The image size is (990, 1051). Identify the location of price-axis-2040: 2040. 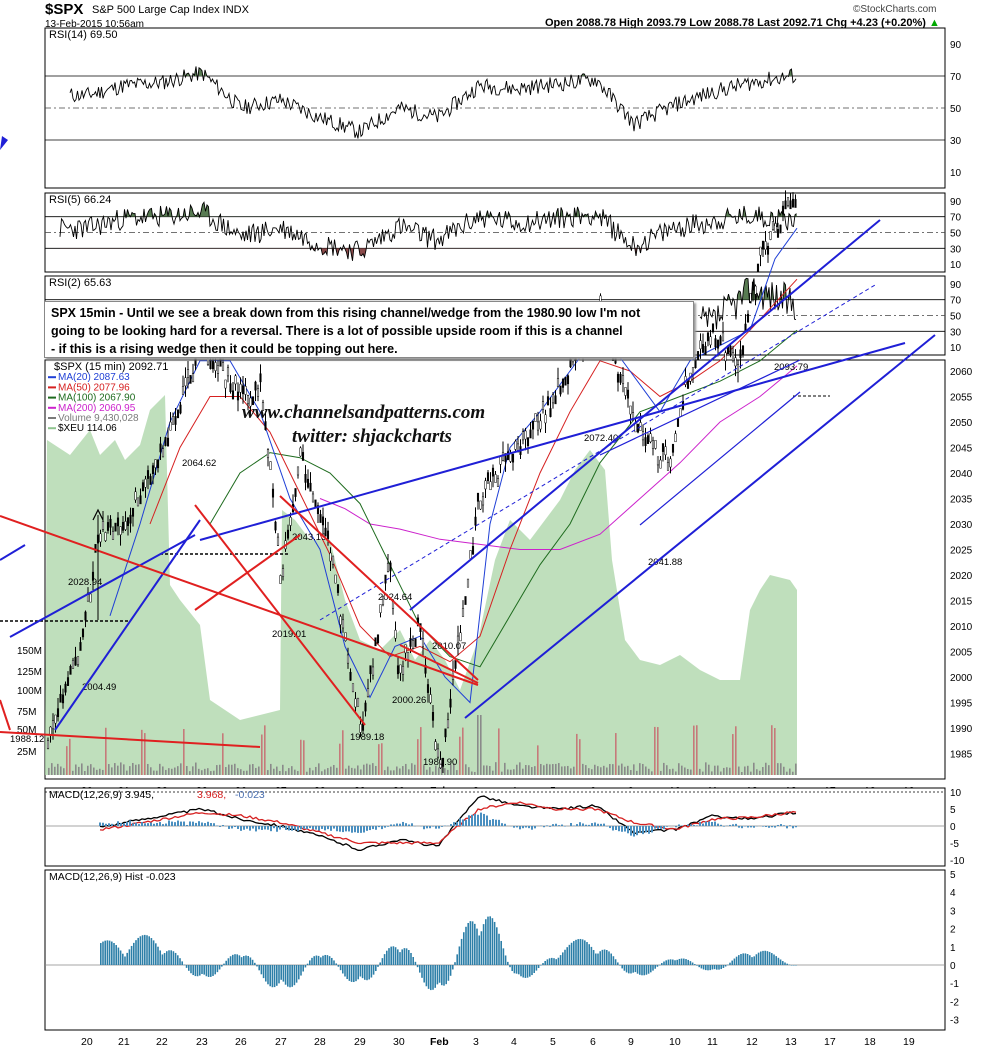
(961, 474).